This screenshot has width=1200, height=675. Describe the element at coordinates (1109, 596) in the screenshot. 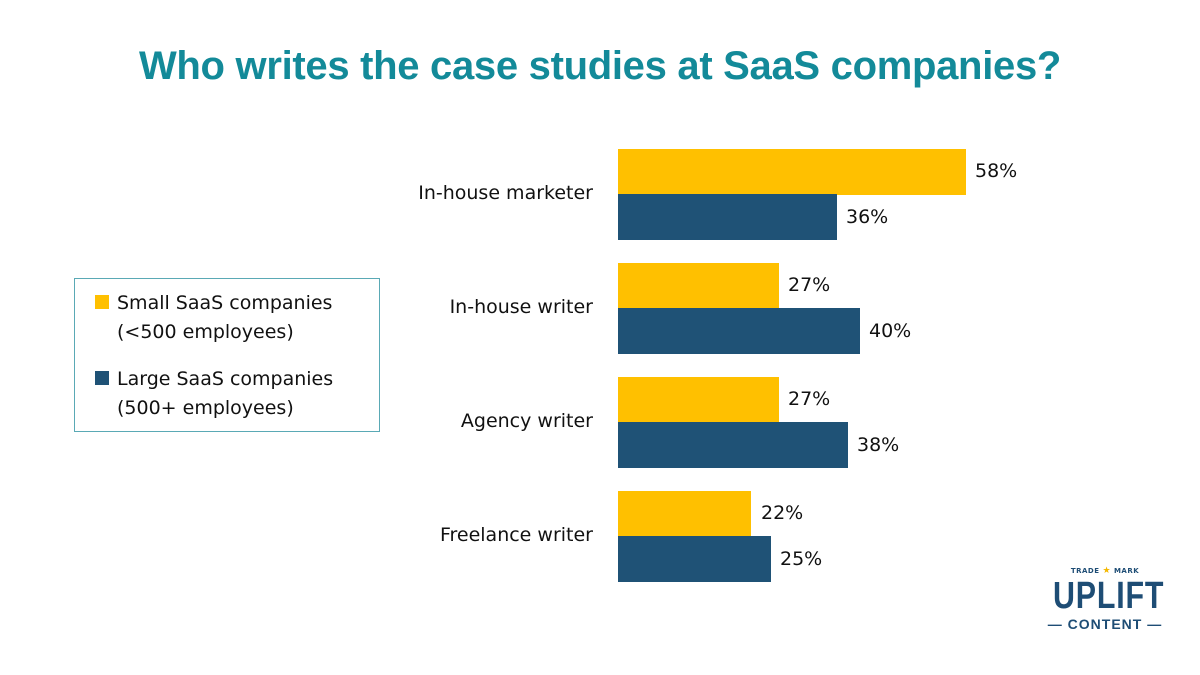

I see `logo-wordmark: UPLIFT` at that location.